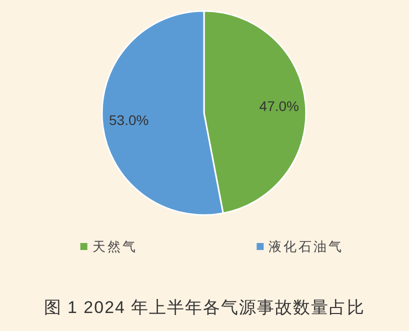 This screenshot has height=331, width=409. Describe the element at coordinates (205, 307) in the screenshot. I see `text: 图 1 2024 年上半年各气源事故数量占比` at that location.